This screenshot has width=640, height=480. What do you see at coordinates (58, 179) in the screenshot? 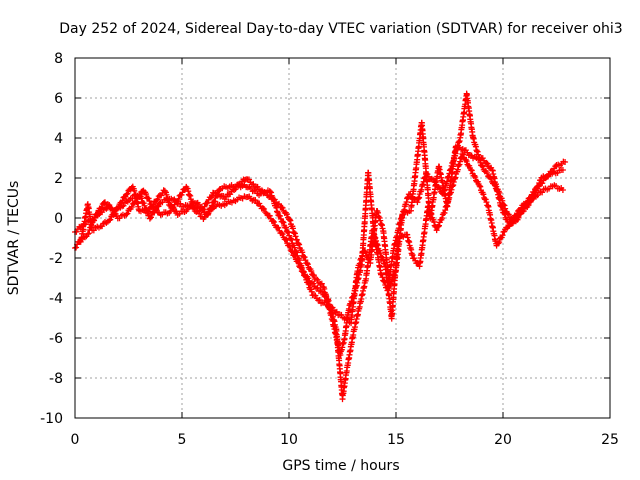
I see `y-tick-label: 2` at bounding box center [58, 179].